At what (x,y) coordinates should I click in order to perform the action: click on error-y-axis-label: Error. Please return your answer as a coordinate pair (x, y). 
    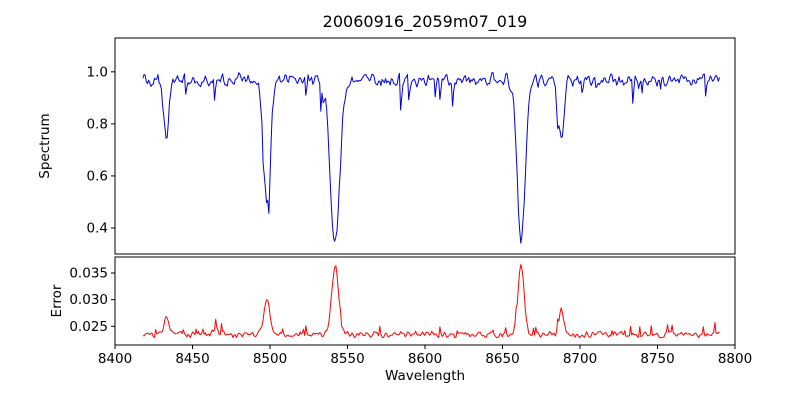
    Looking at the image, I should click on (57, 301).